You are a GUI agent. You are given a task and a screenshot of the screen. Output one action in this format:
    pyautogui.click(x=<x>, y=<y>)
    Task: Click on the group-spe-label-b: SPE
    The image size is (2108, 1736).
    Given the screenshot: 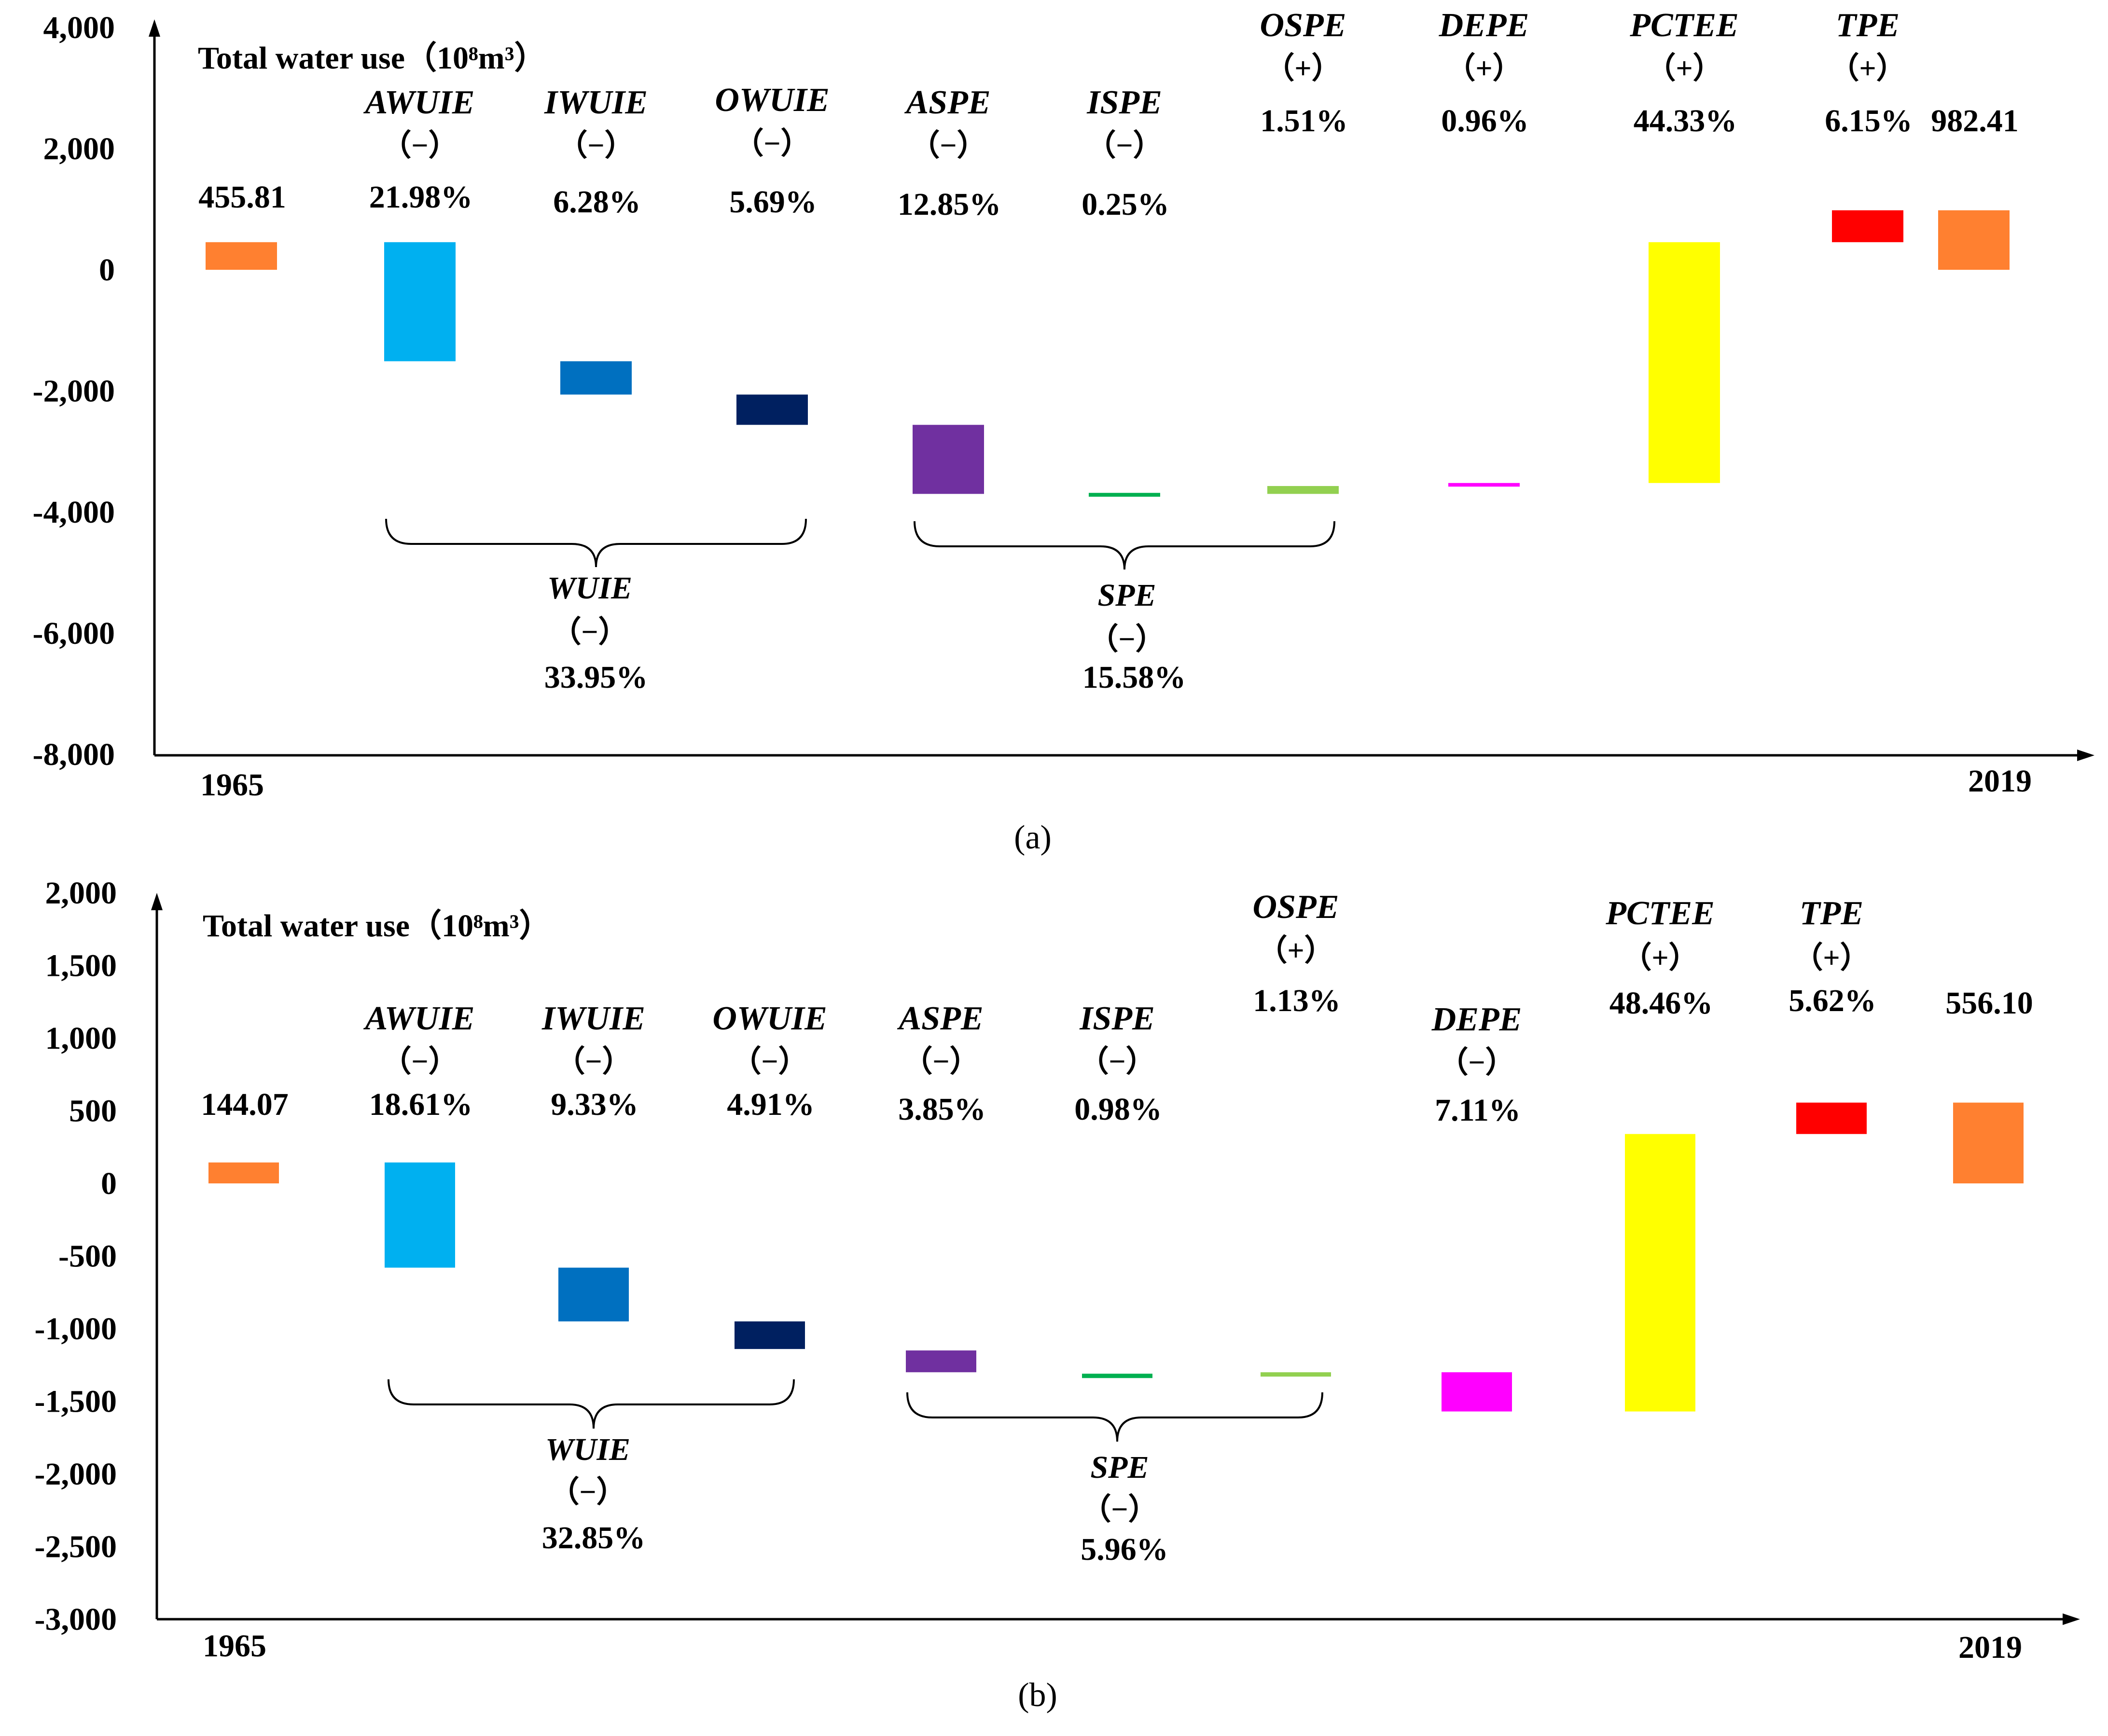 What is the action you would take?
    pyautogui.click(x=1120, y=1468)
    